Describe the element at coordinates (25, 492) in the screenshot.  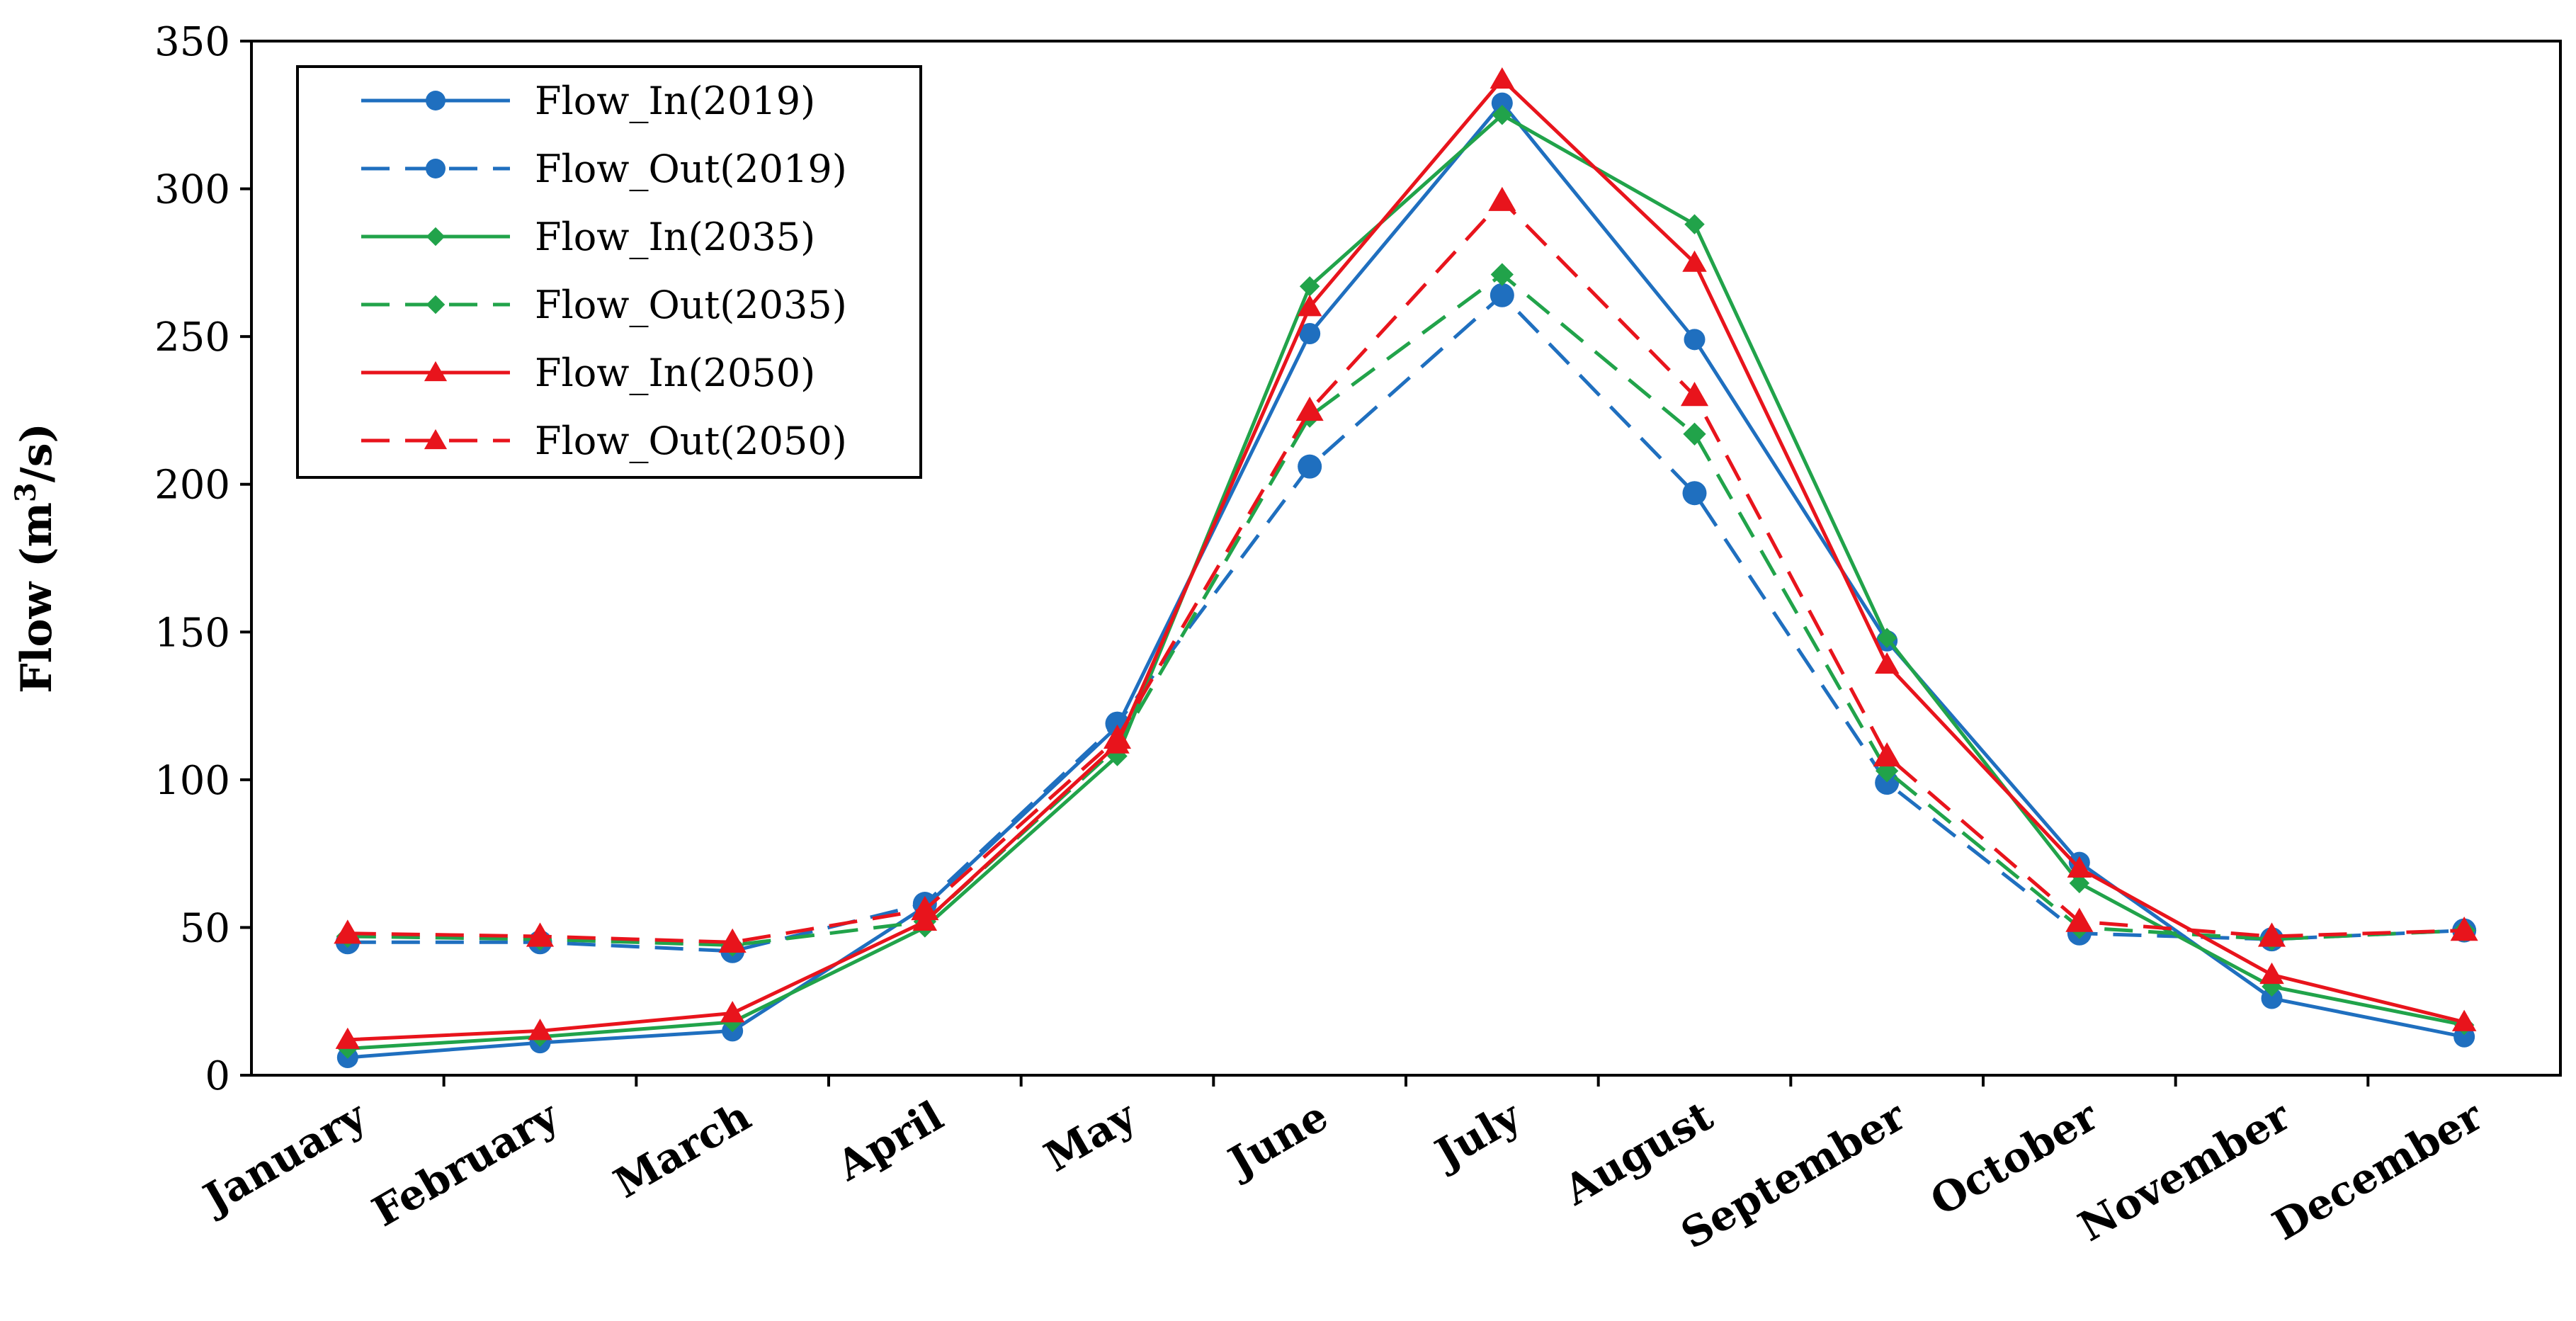
I see `y-axis-title-sup: 3` at that location.